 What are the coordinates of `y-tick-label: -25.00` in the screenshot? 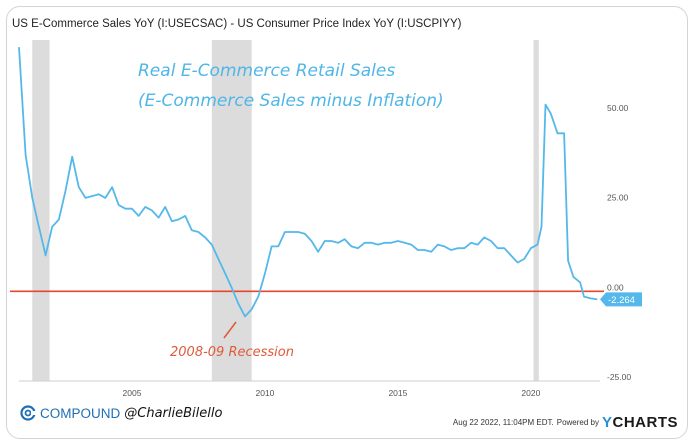 It's located at (619, 377).